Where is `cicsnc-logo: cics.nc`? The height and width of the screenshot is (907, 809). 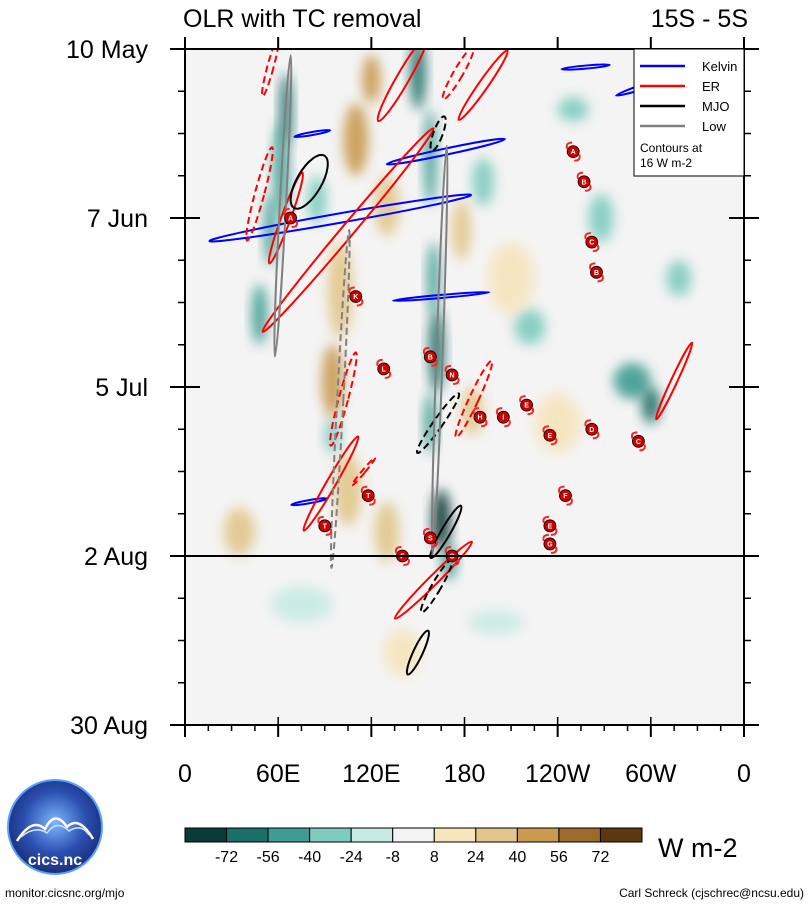 cicsnc-logo: cics.nc is located at coordinates (55, 827).